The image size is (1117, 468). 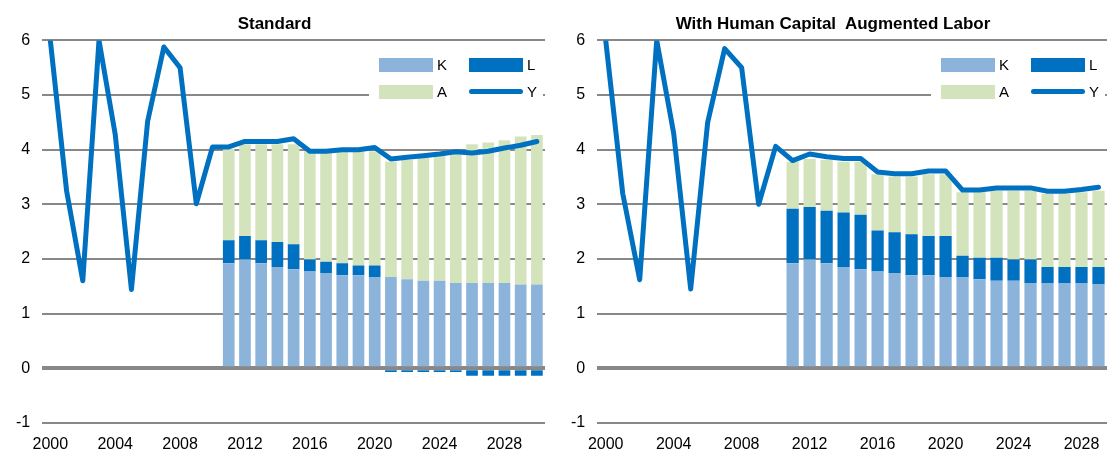 What do you see at coordinates (26, 149) in the screenshot?
I see `y-tick-label: 4` at bounding box center [26, 149].